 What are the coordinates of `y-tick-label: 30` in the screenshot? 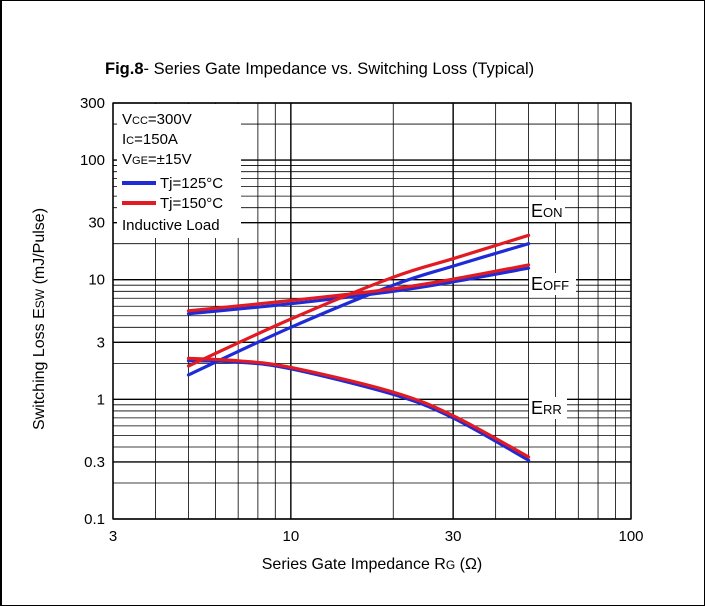 It's located at (96, 223).